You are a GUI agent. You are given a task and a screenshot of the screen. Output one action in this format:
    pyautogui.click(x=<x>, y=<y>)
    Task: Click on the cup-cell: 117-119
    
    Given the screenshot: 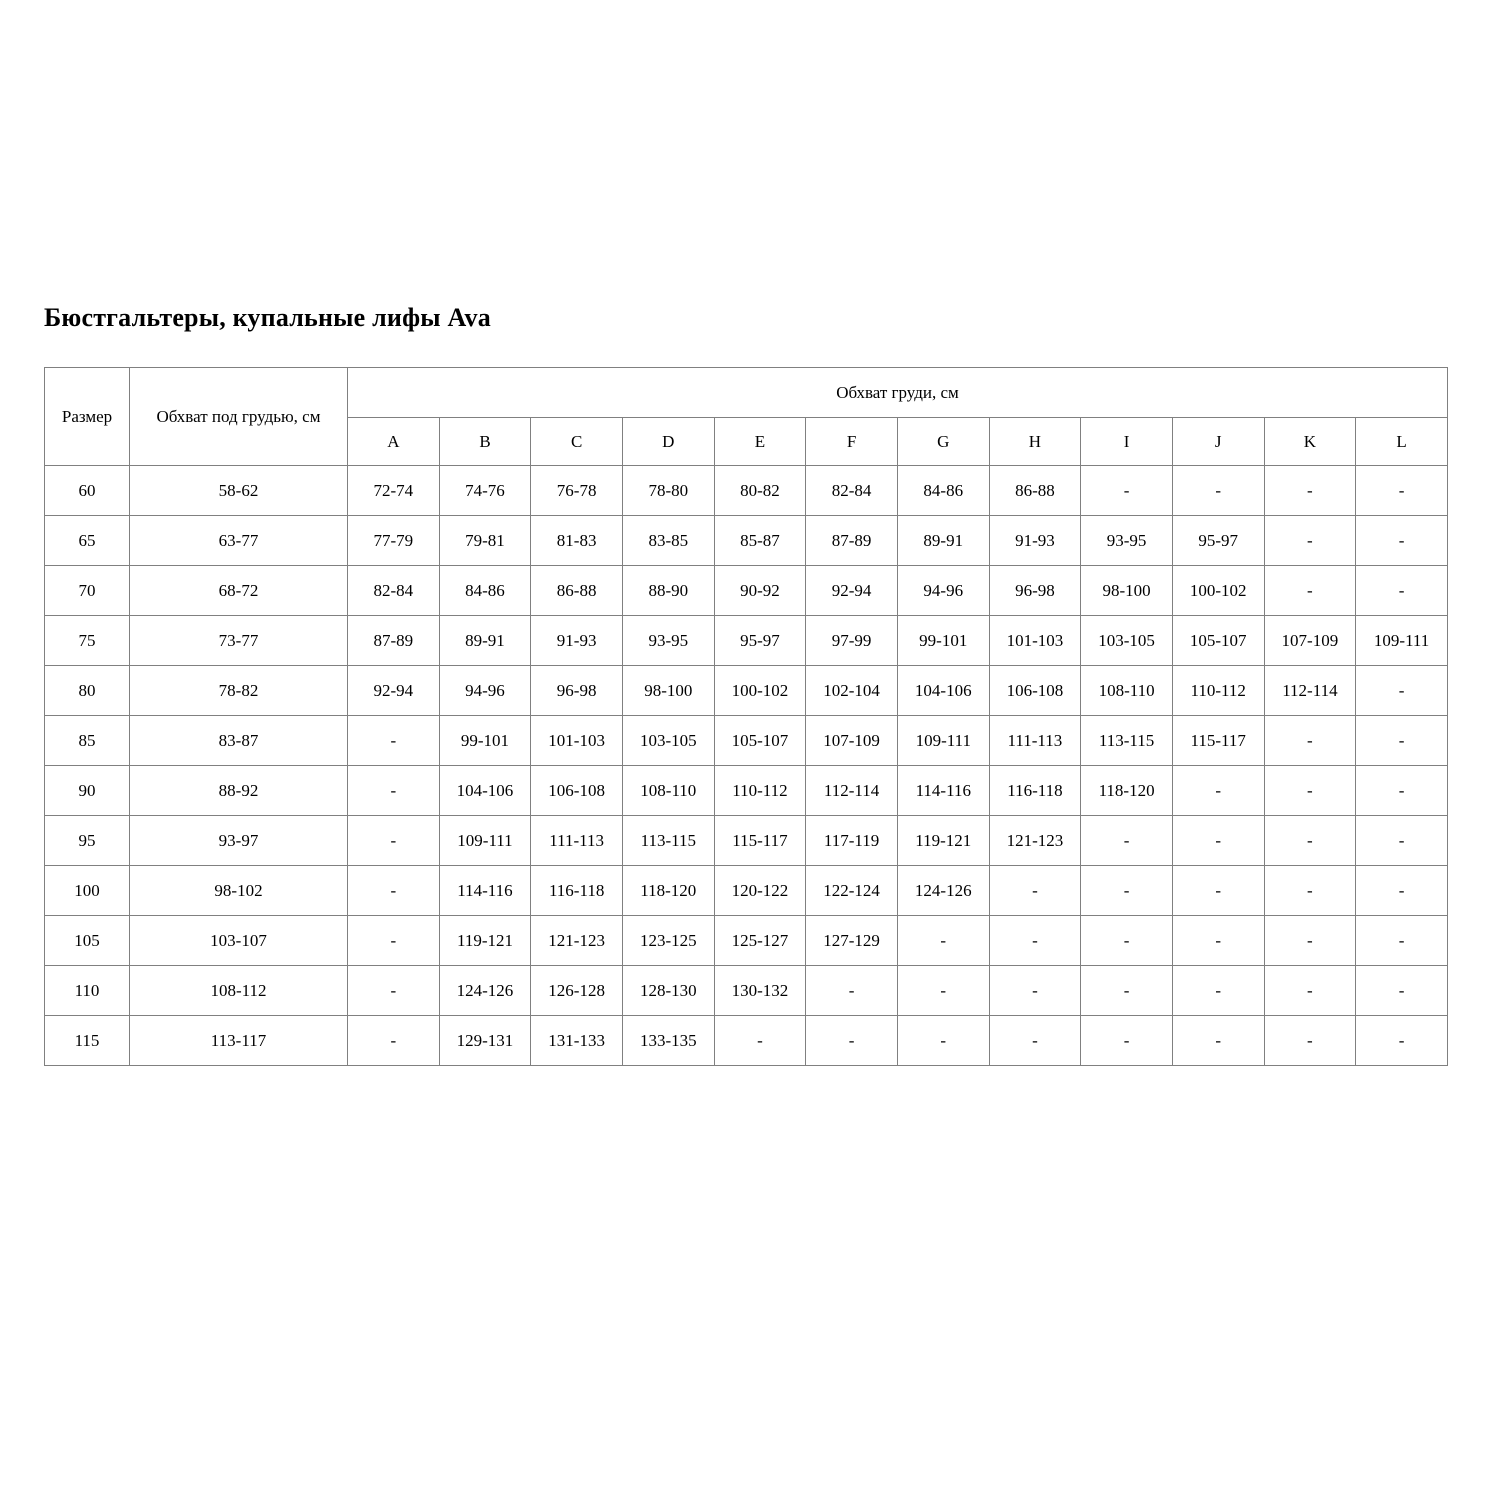 What is the action you would take?
    pyautogui.click(x=851, y=840)
    